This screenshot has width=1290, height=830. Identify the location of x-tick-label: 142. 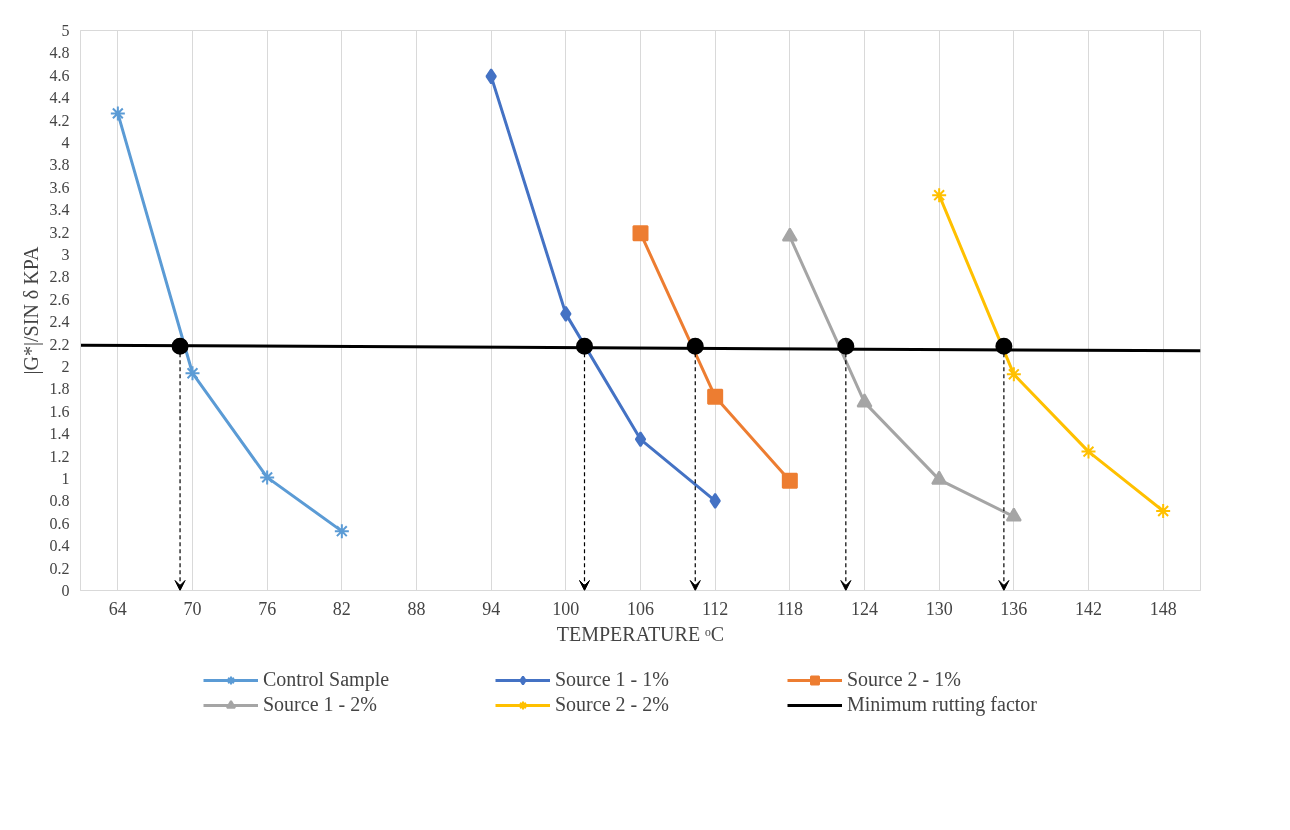
(1088, 608).